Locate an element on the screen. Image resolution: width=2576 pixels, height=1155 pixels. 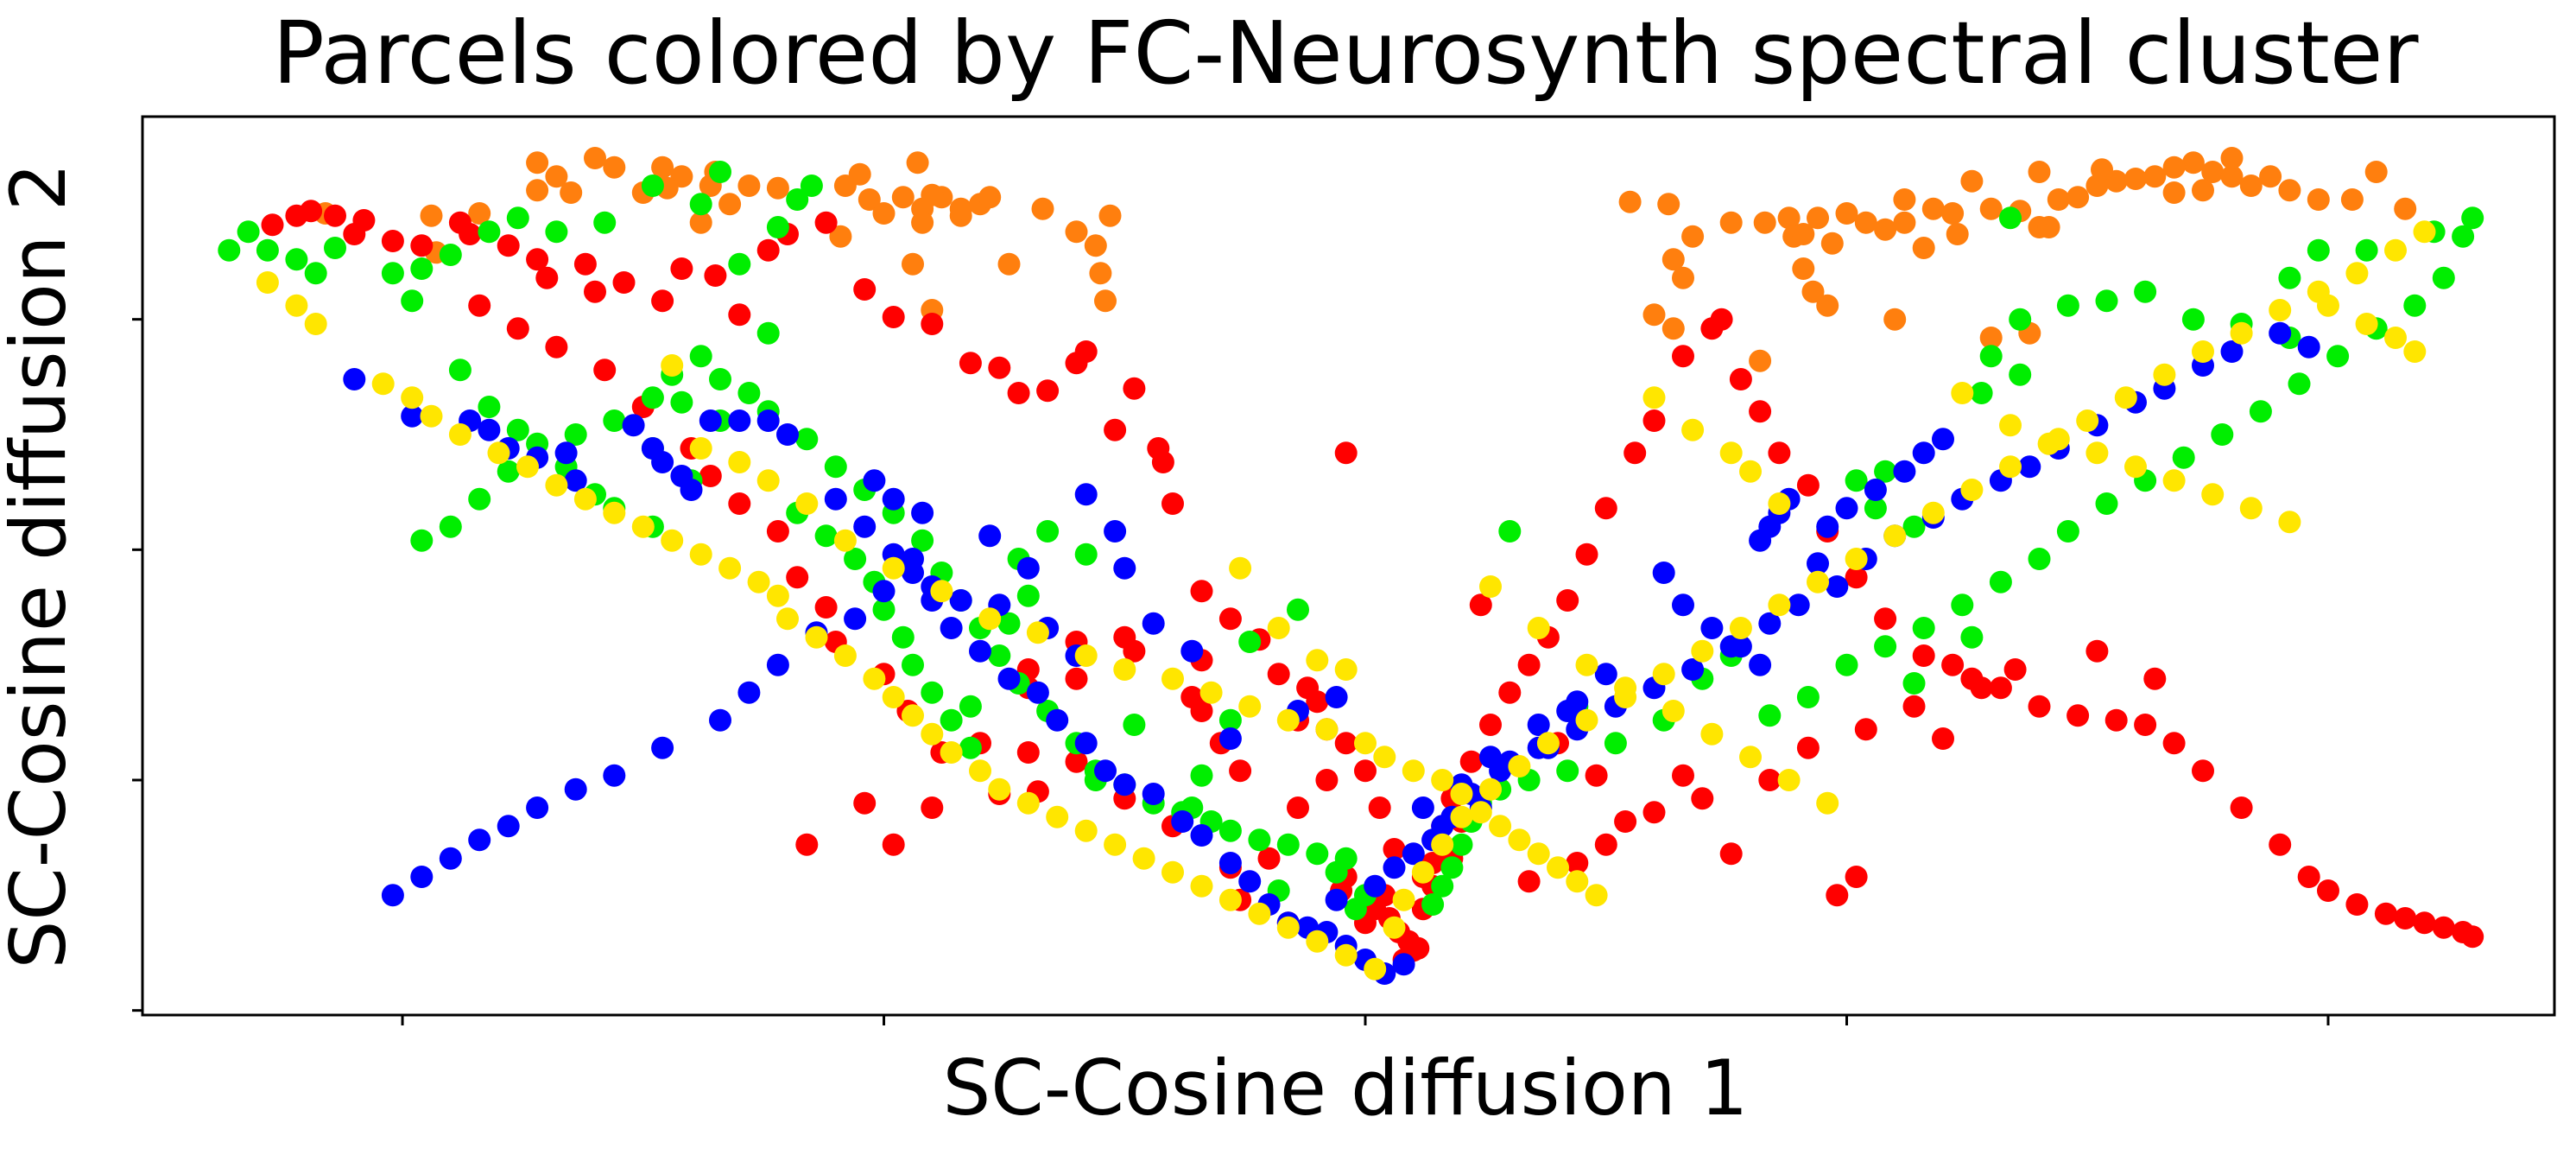
y-axis-label: SC-Cosine diffusion 2 is located at coordinates (41, 565).